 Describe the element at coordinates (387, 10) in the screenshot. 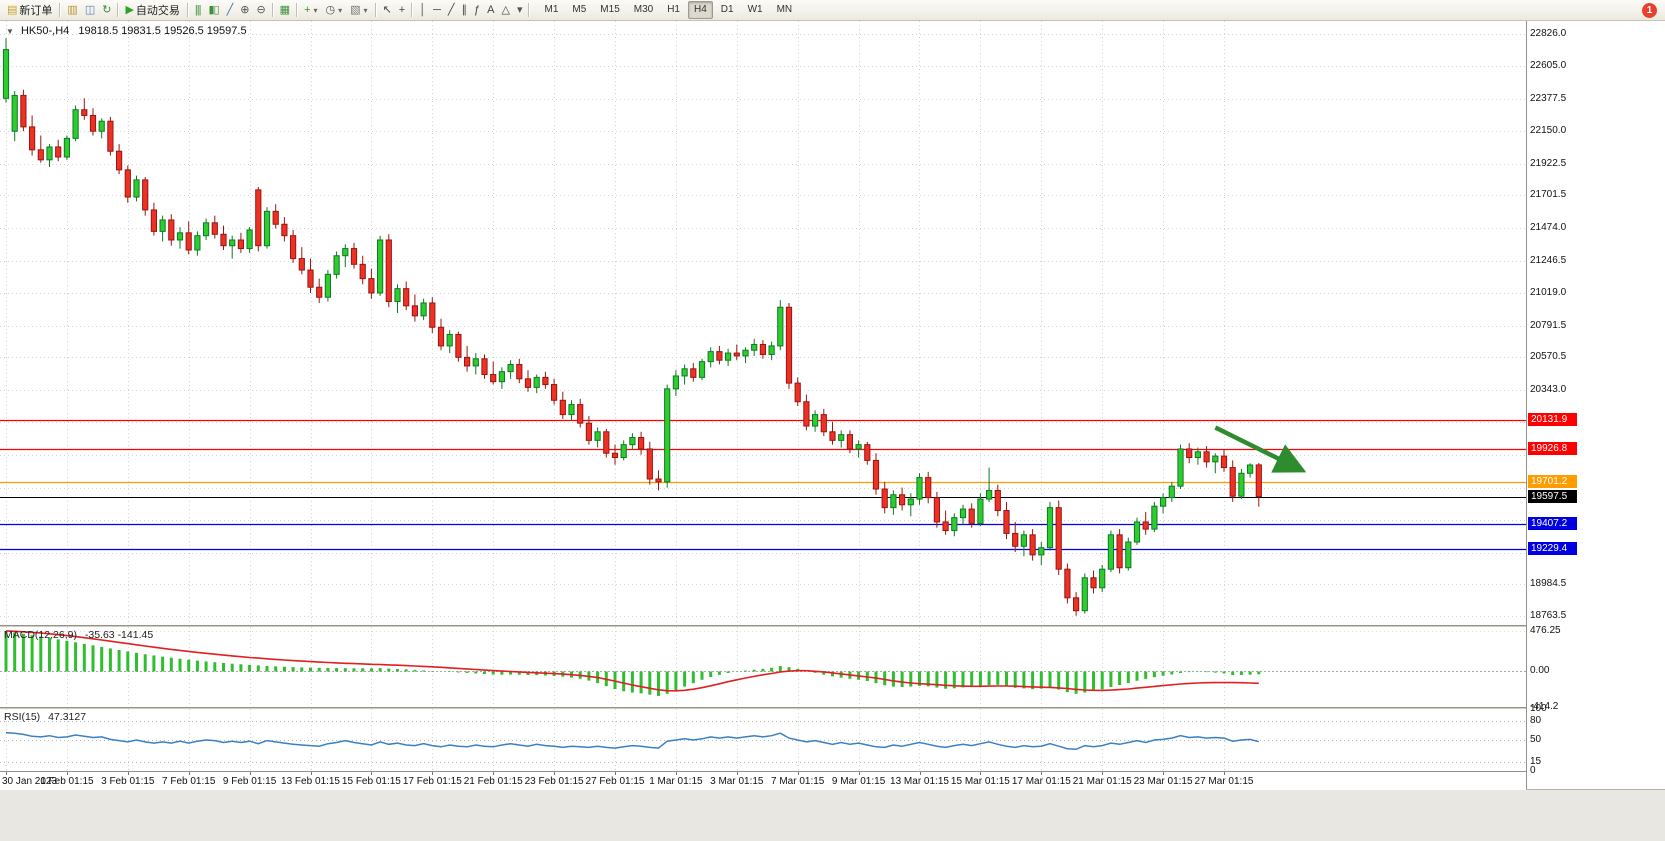

I see `cursor-icon: ↖` at that location.